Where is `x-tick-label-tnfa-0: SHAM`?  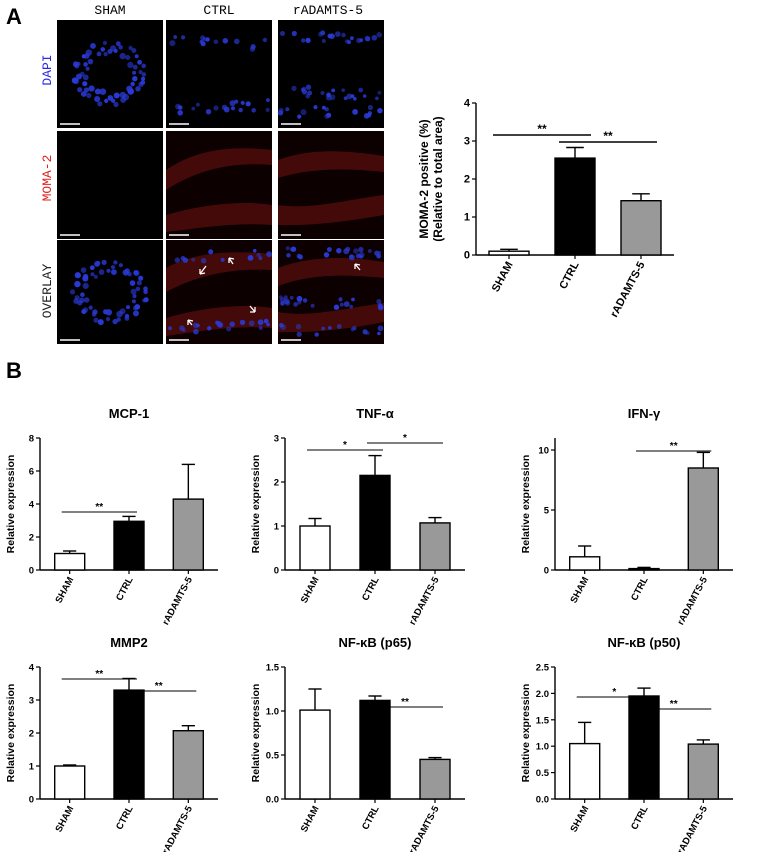 x-tick-label-tnfa-0: SHAM is located at coordinates (310, 590).